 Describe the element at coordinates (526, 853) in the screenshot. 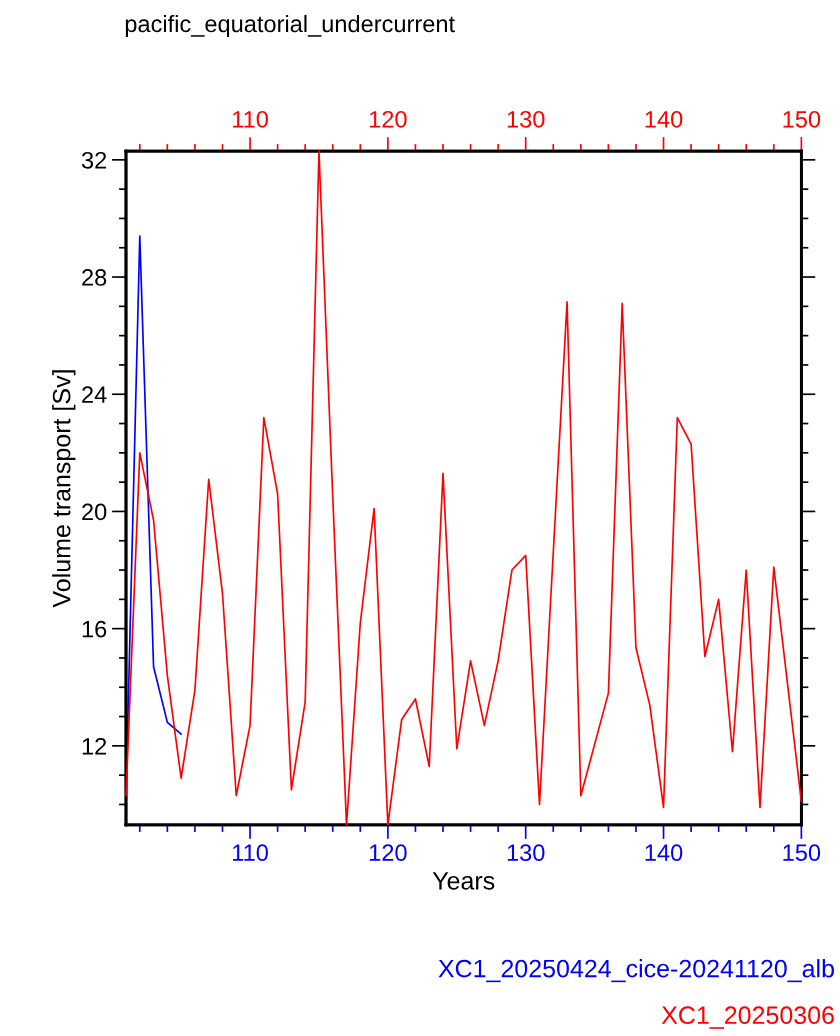

I see `x-tick-label: 130` at that location.